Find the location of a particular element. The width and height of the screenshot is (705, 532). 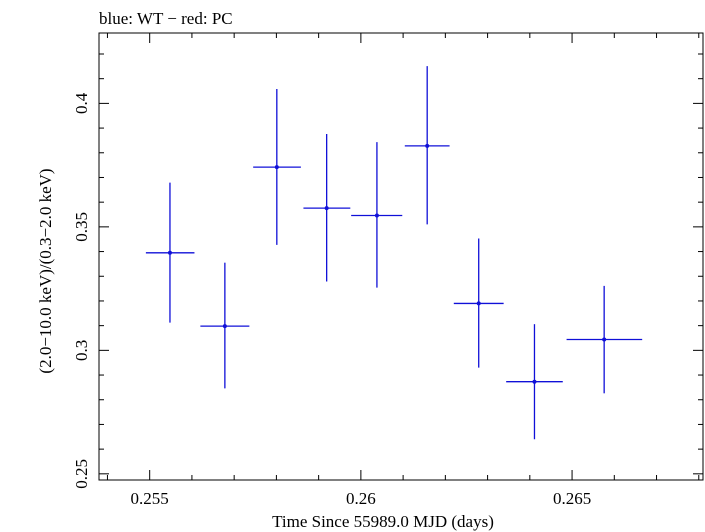

y-axis-label: (2.0−10.0 keV)/(0.3−2.0 keV) is located at coordinates (45, 270).